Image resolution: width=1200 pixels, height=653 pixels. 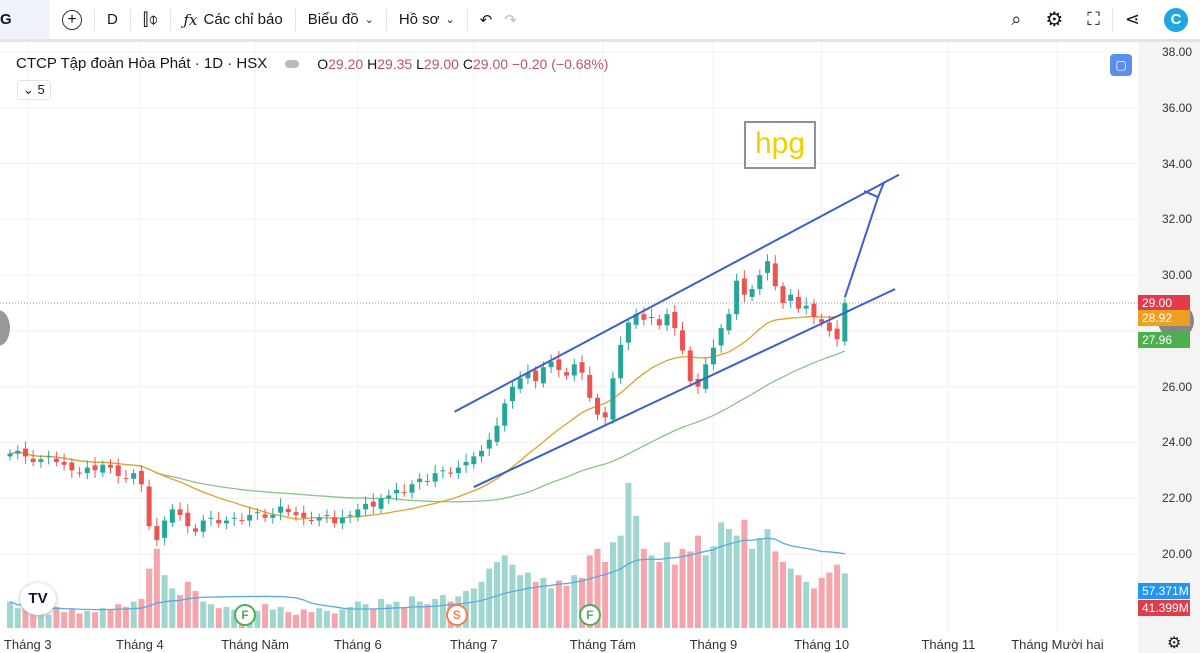 I want to click on profile-menu-label: Hồ sơ, so click(x=419, y=19).